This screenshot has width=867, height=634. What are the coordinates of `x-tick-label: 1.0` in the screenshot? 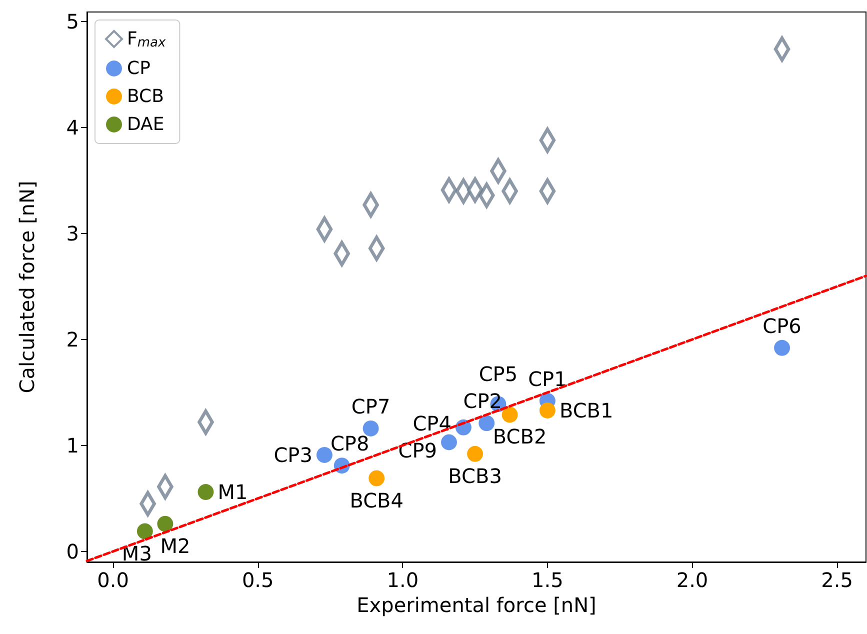 It's located at (402, 580).